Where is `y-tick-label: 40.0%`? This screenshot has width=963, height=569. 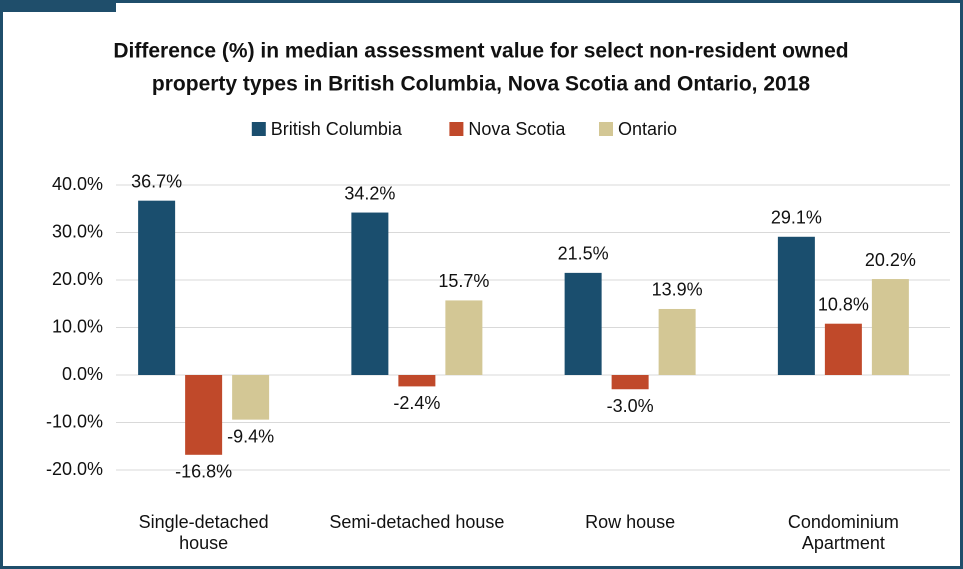 y-tick-label: 40.0% is located at coordinates (77, 184).